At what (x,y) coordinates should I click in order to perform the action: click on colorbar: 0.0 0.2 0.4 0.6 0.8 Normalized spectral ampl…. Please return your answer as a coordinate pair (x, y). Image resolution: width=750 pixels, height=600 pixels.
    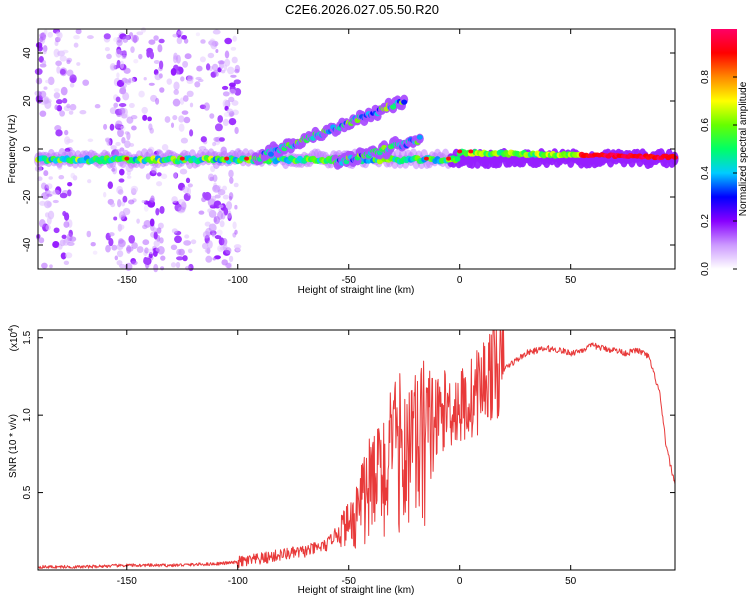
    Looking at the image, I should click on (724, 152).